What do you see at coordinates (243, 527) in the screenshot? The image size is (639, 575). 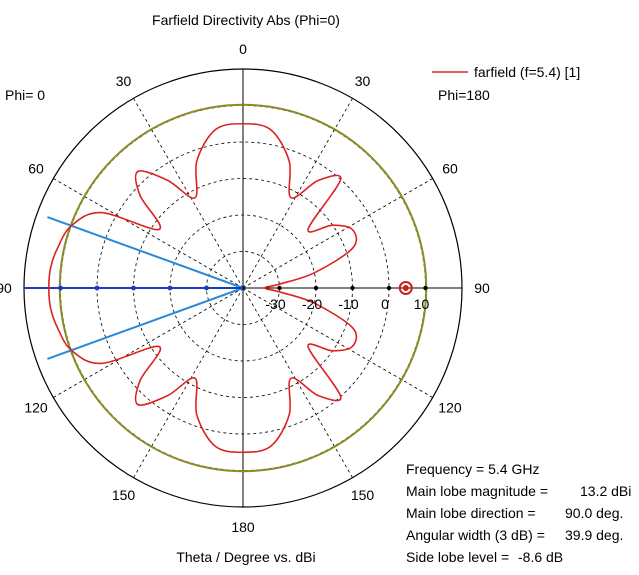 I see `angle-tick-label: 180` at bounding box center [243, 527].